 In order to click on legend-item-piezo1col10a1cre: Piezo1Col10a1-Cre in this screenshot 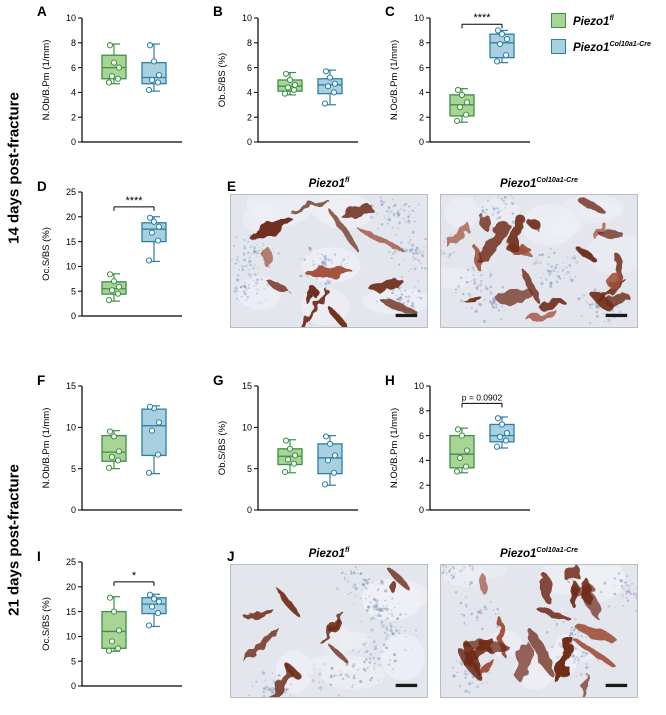, I will do `click(601, 46)`.